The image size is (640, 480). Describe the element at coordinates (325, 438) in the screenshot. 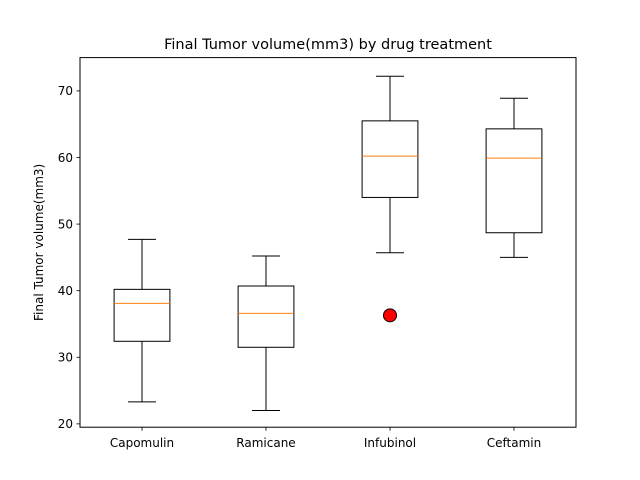

I see `x-axis-ticks: Capomulin Ramicane Infubinol Ceftamin` at that location.